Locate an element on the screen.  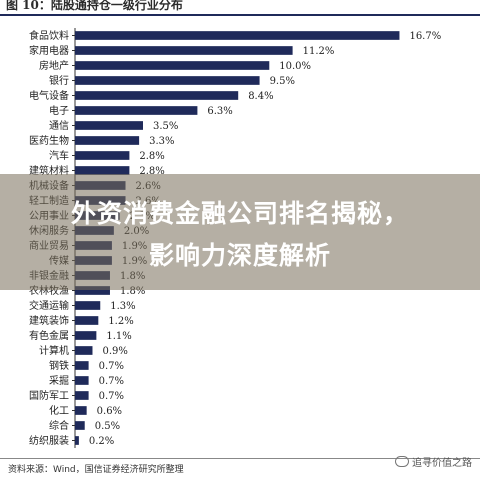
category-label: 建筑材料 is located at coordinates (49, 170).